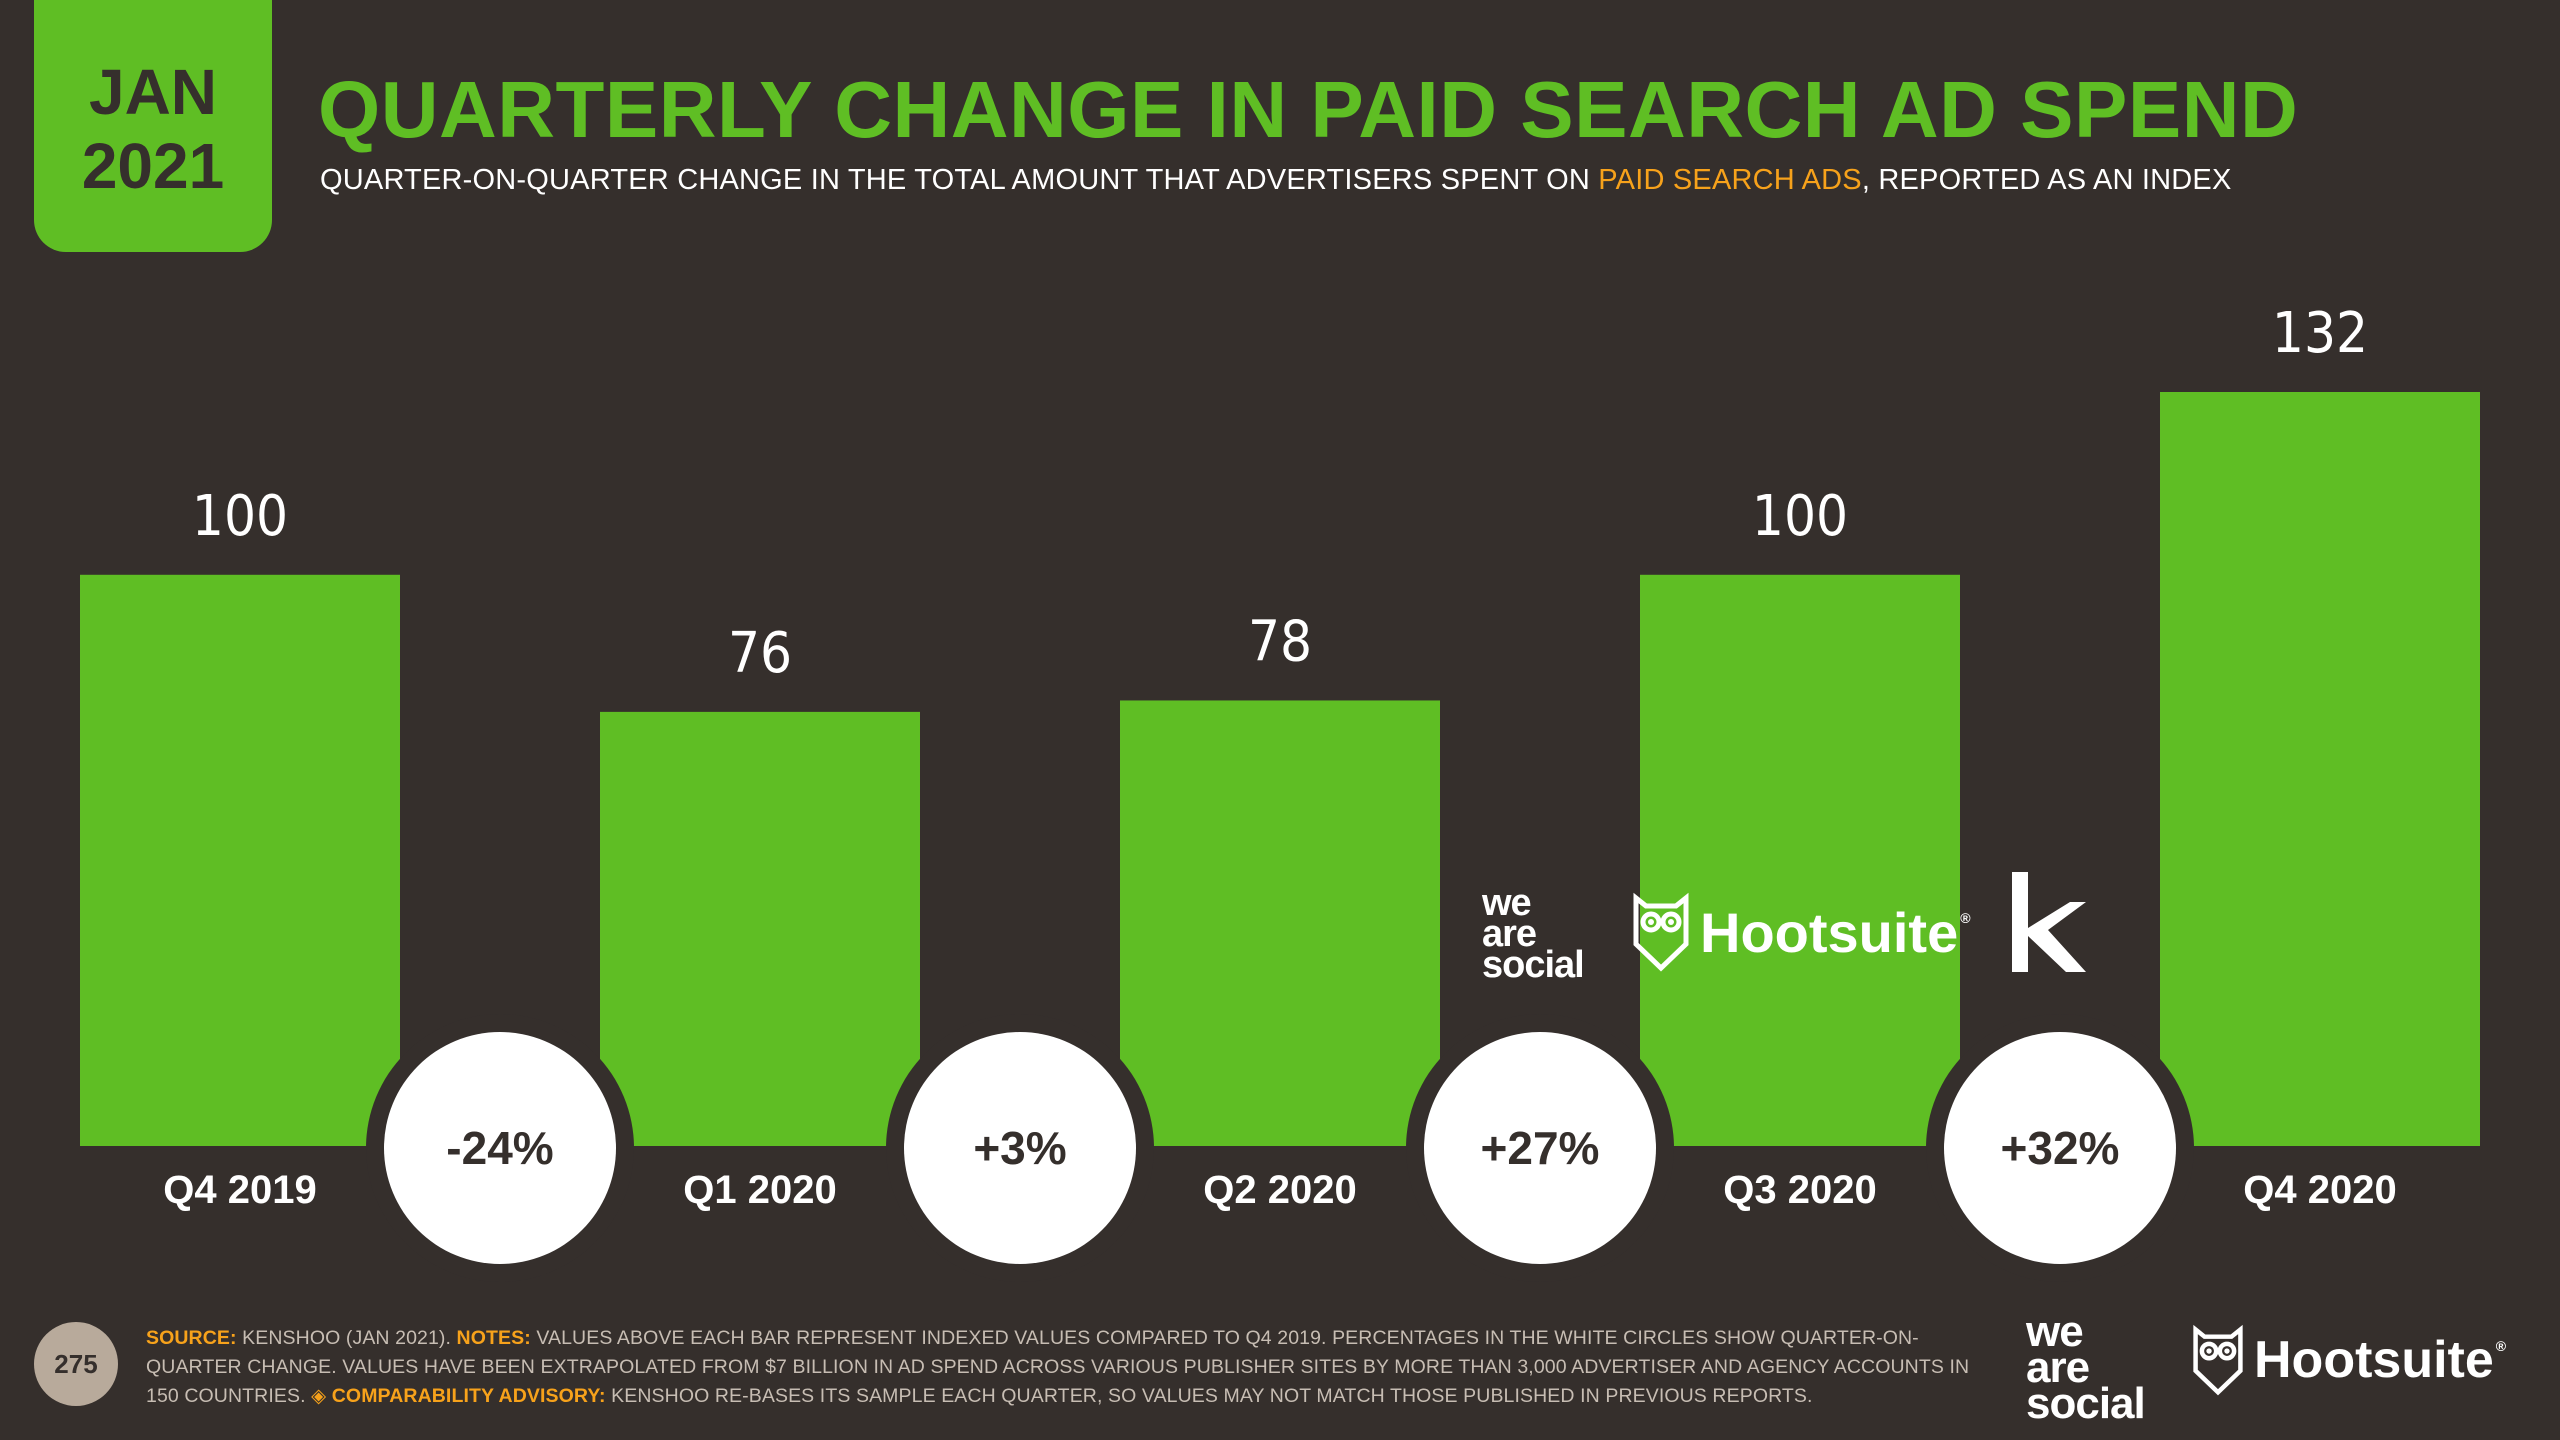 Image resolution: width=2560 pixels, height=1440 pixels. What do you see at coordinates (346, 1338) in the screenshot?
I see `source-text: KENSHOO (JAN 2021).` at bounding box center [346, 1338].